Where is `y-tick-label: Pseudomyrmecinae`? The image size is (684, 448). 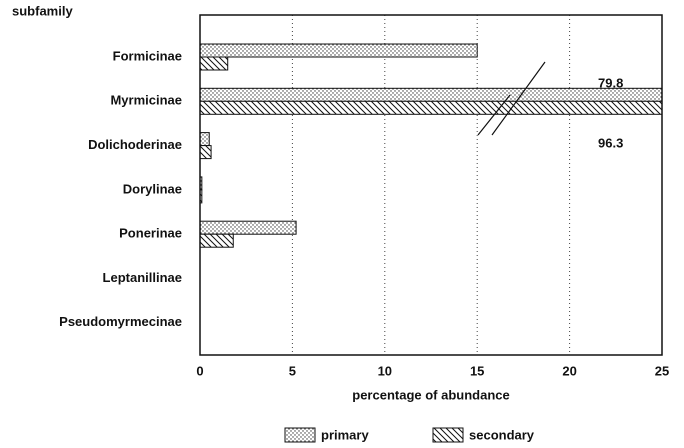 y-tick-label: Pseudomyrmecinae is located at coordinates (120, 321).